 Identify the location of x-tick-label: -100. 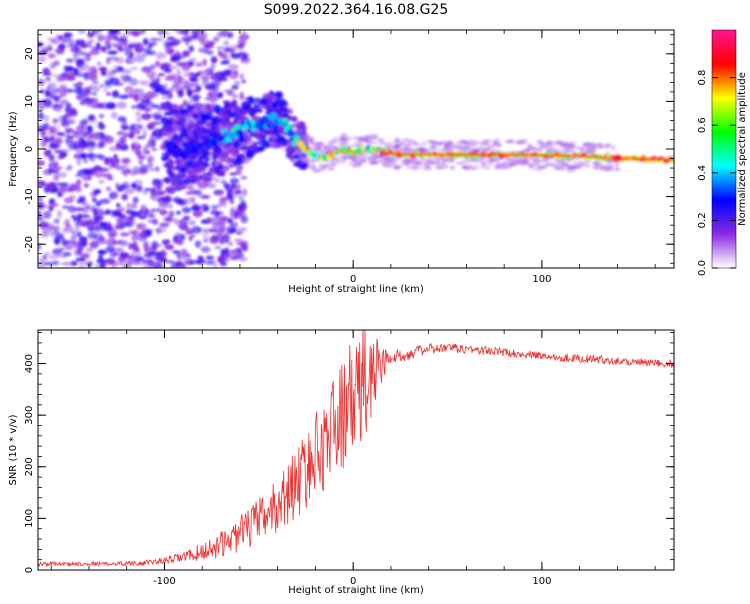
(164, 581).